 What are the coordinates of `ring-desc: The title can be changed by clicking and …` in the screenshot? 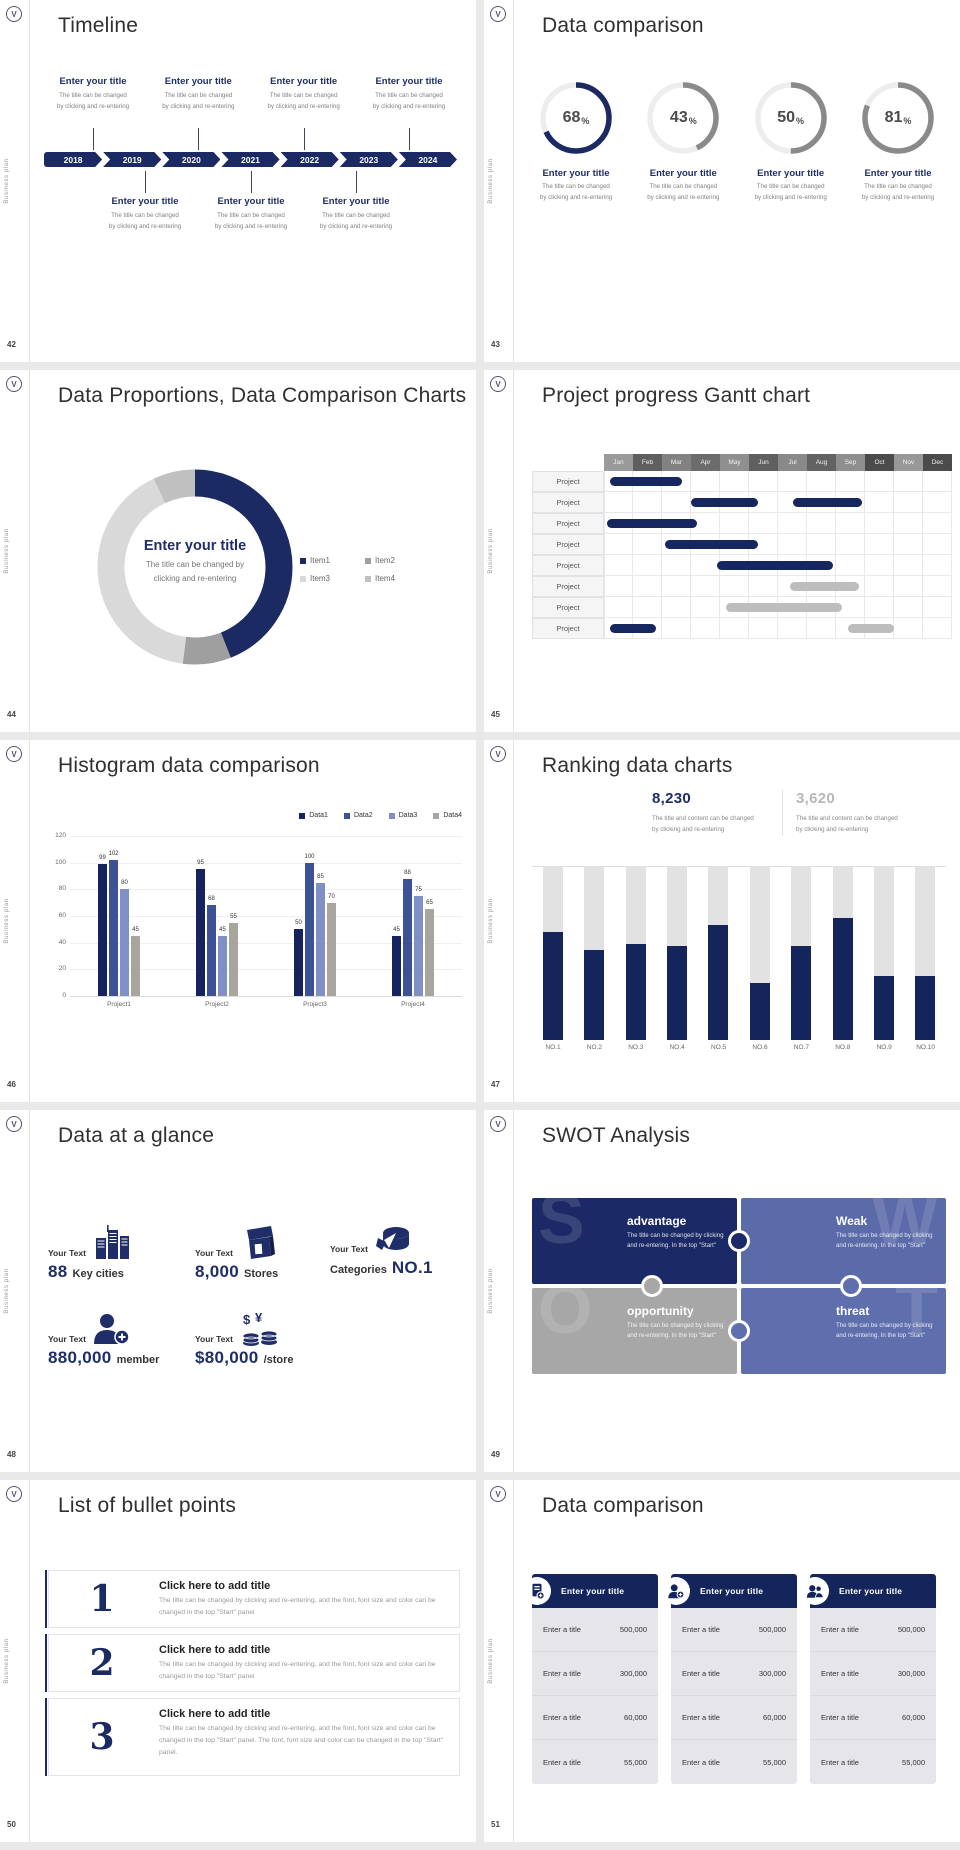 It's located at (683, 193).